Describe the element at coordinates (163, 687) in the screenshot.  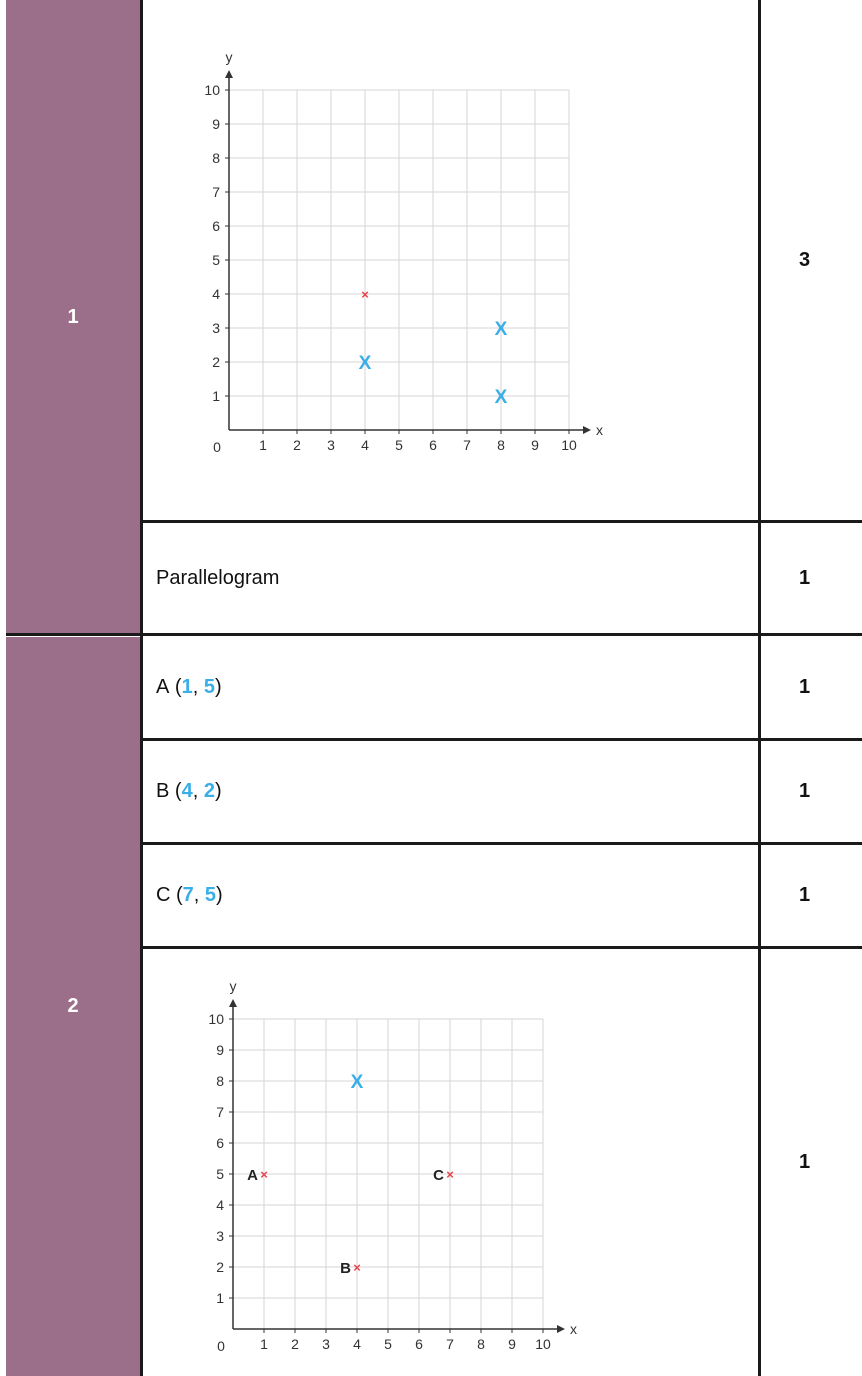
I see `point-label: A` at that location.